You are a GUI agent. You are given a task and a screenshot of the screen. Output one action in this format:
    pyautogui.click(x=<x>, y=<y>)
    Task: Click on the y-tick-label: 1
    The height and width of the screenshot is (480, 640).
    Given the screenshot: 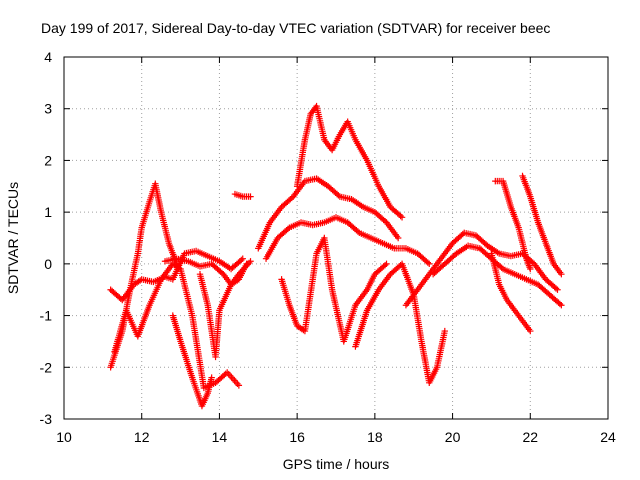 What is the action you would take?
    pyautogui.click(x=48, y=212)
    